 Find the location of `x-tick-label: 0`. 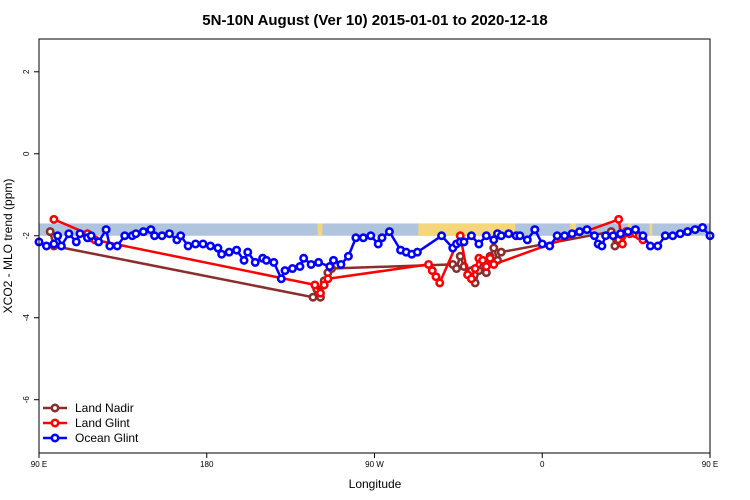

x-tick-label: 0 is located at coordinates (542, 464).